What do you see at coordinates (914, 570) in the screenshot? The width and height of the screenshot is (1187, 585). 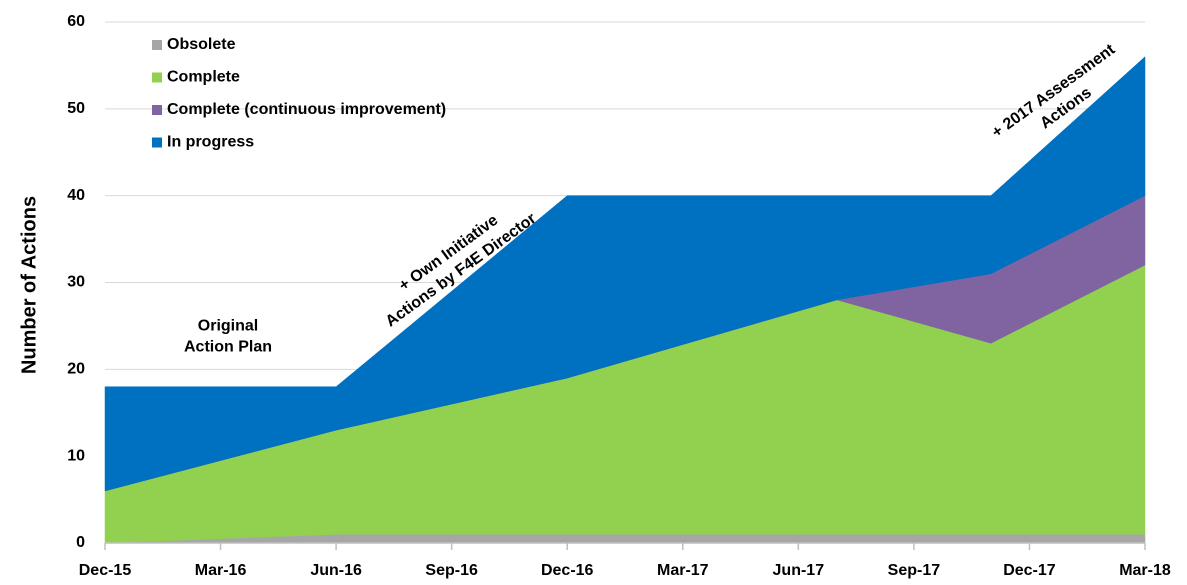 I see `x-tick-label: Sep-17` at bounding box center [914, 570].